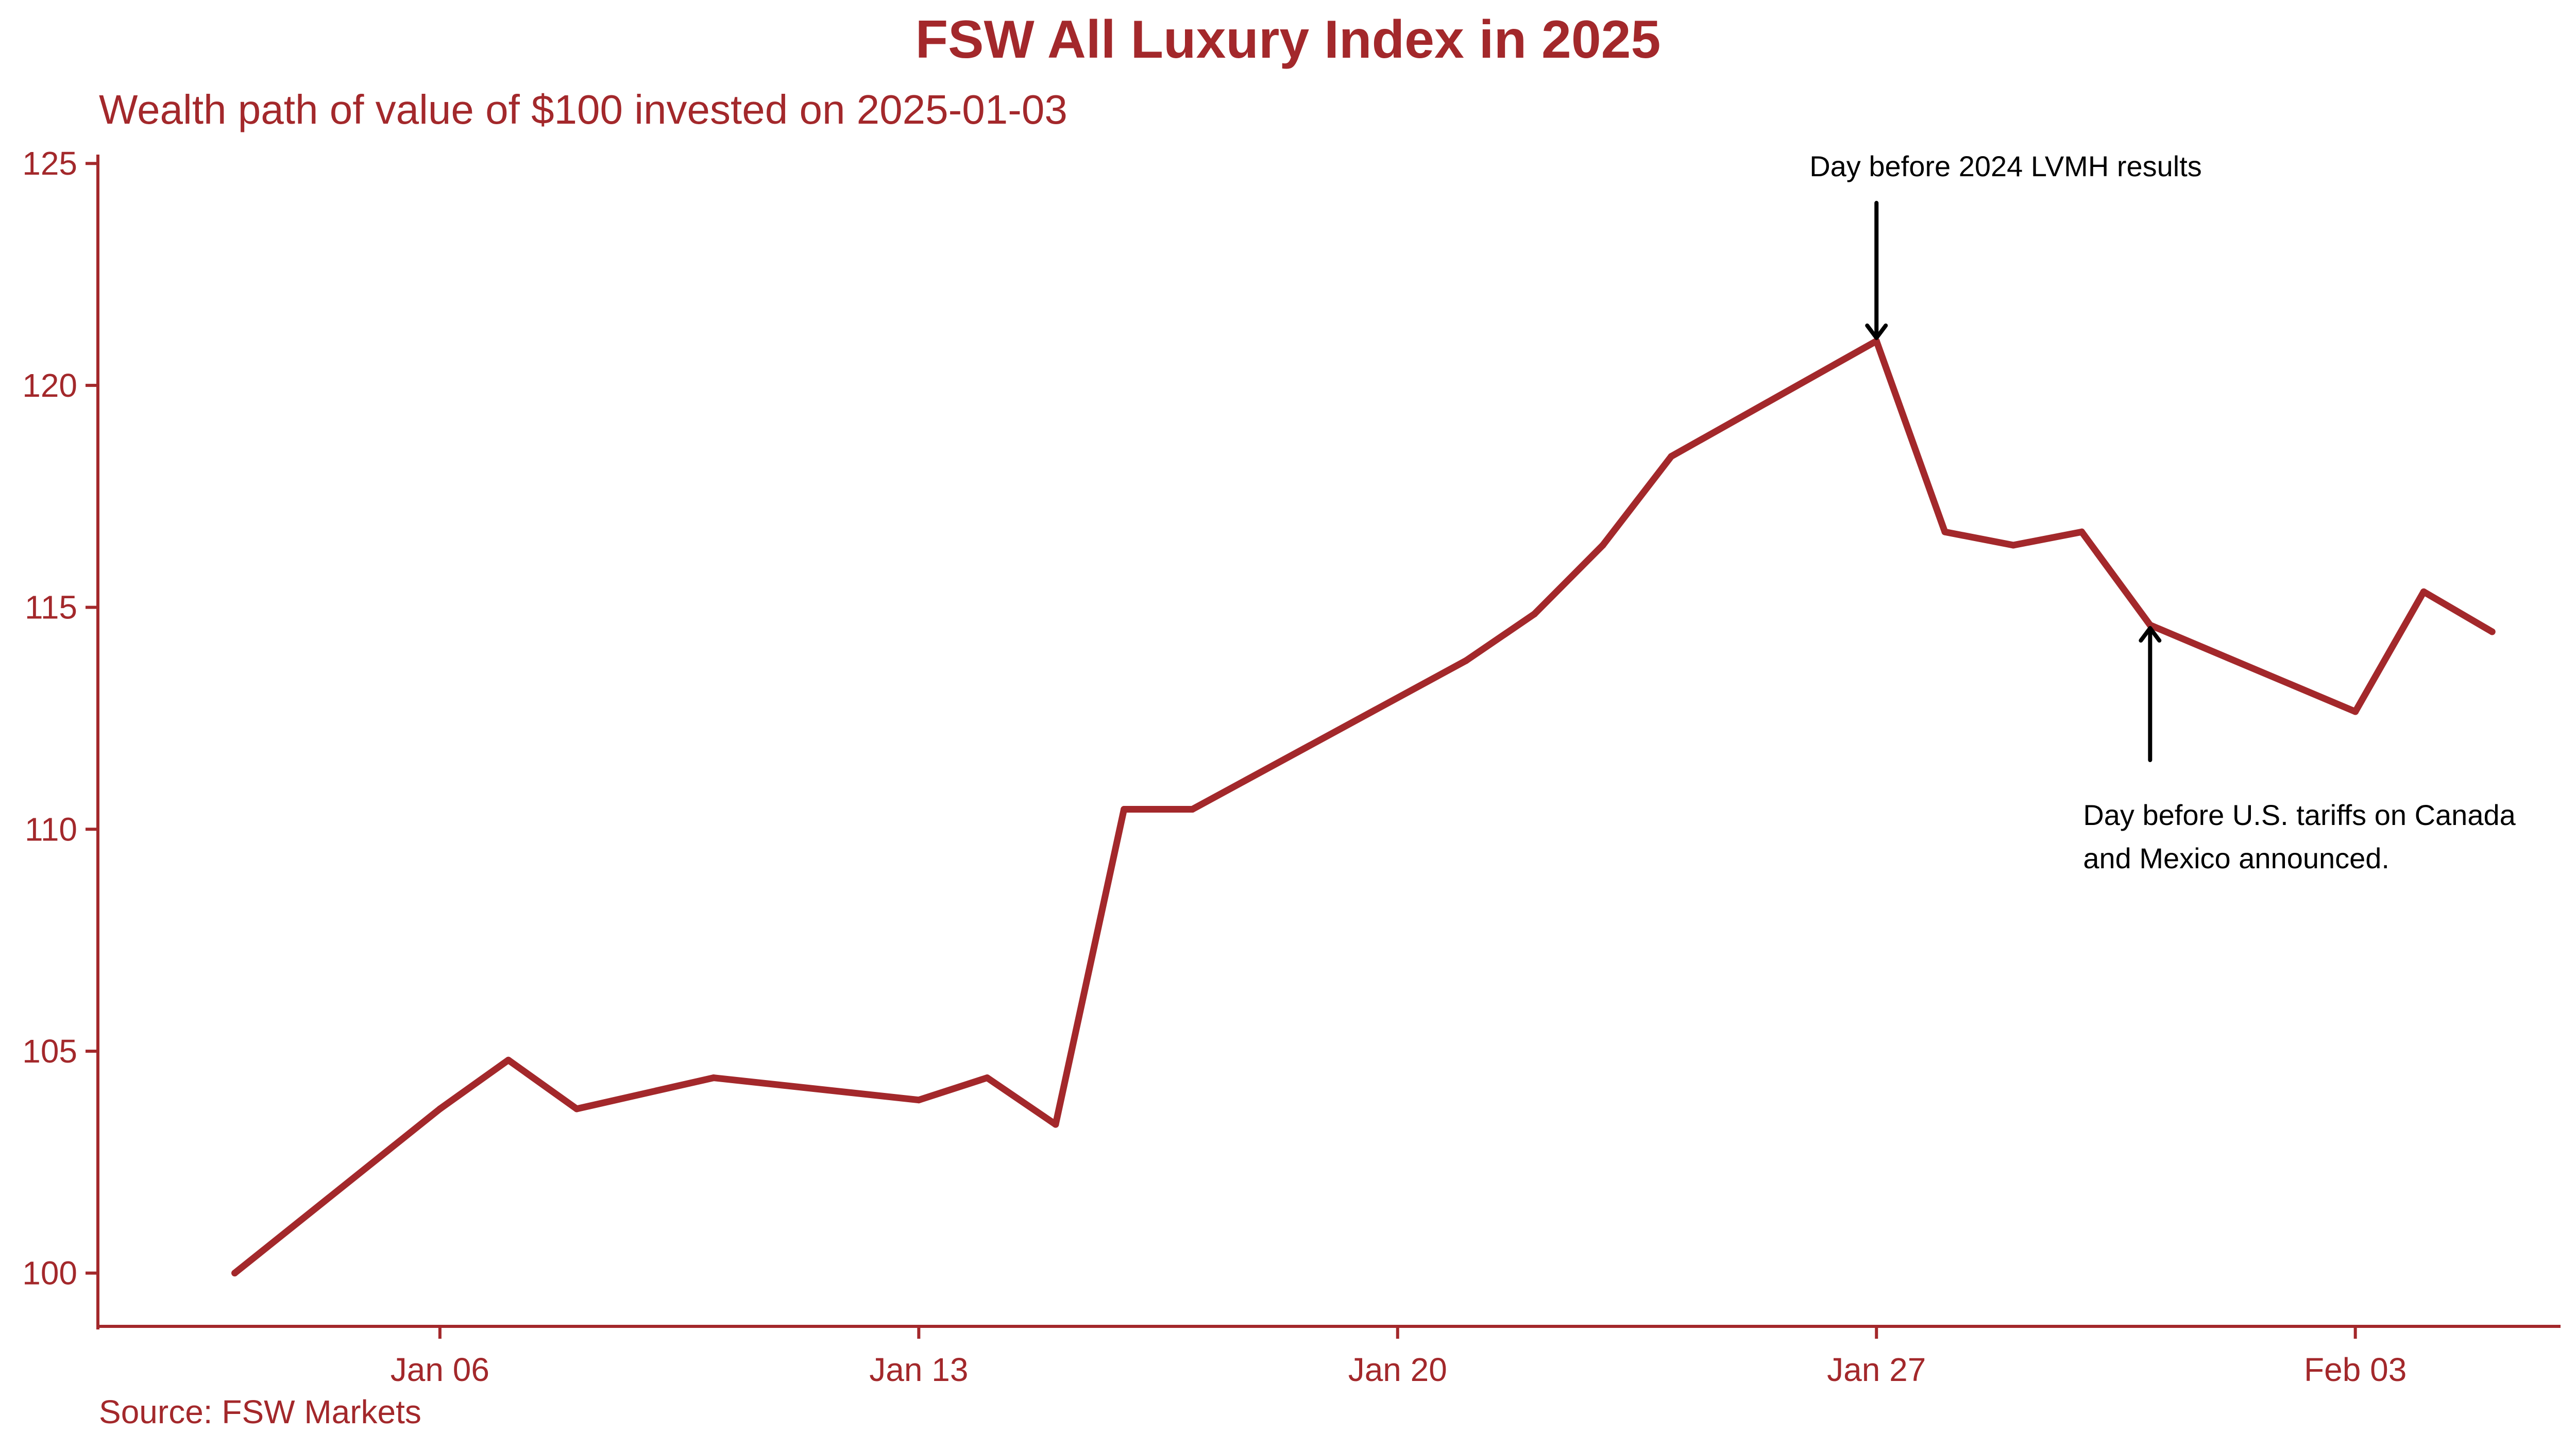 This screenshot has height=1449, width=2576. Describe the element at coordinates (1288, 40) in the screenshot. I see `chart-title: FSW All Luxury Index in 2025` at that location.